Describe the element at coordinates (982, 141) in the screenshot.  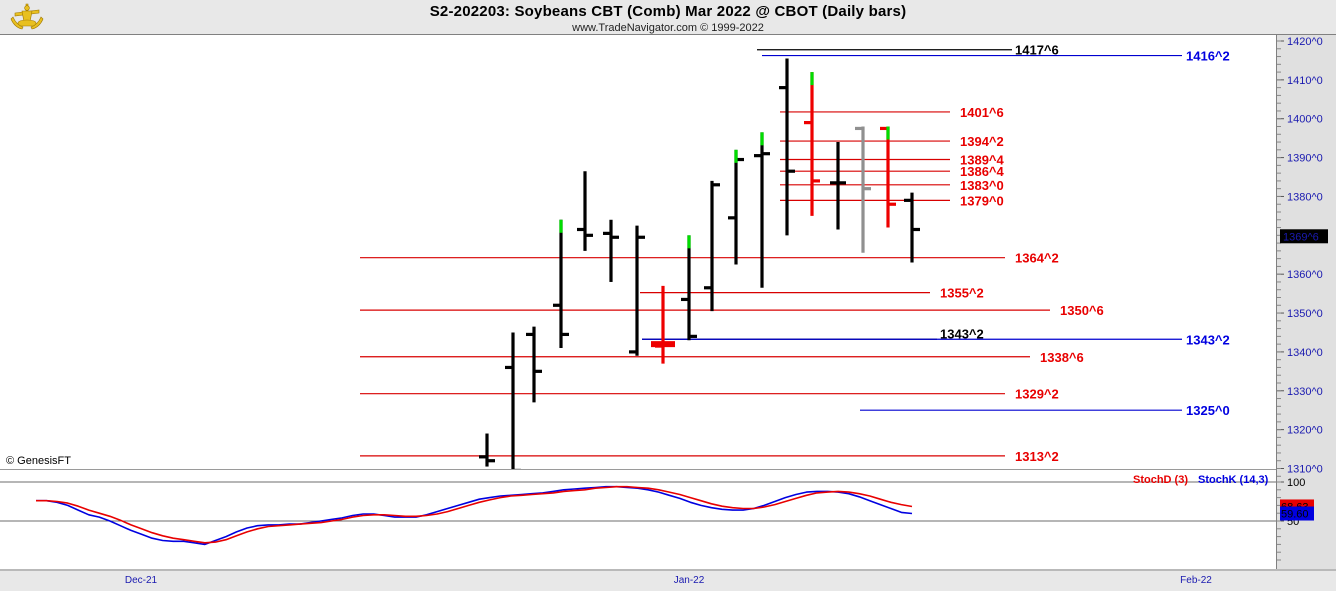
I see `price-level-label: 1394^2` at that location.